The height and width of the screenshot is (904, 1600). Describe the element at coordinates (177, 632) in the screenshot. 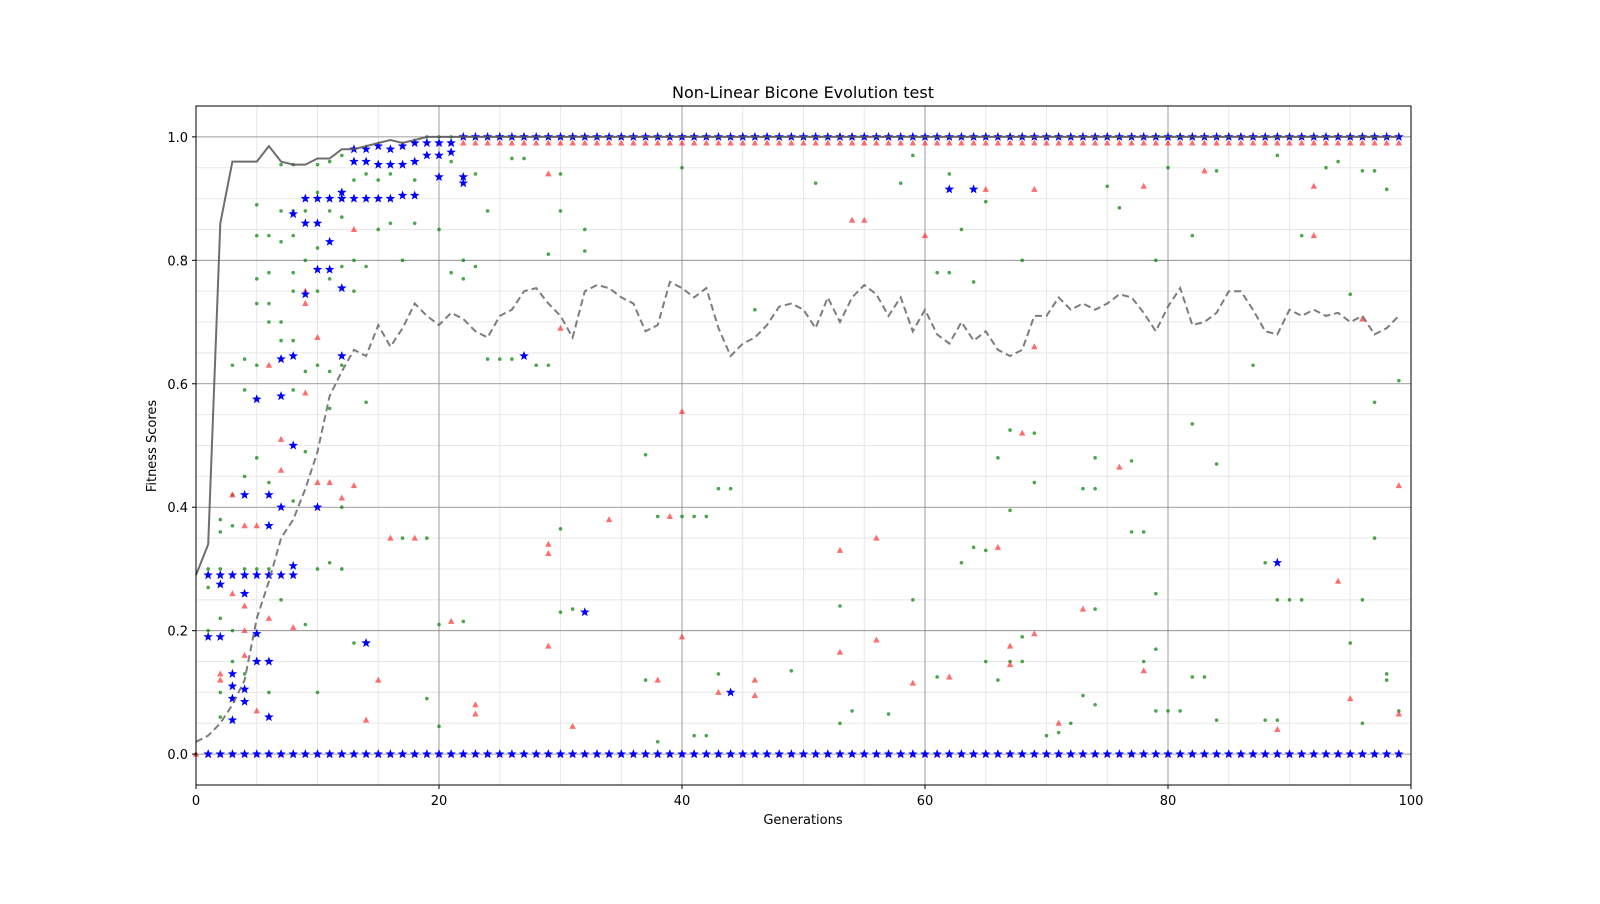

I see `y-tick-label: 0.2` at that location.